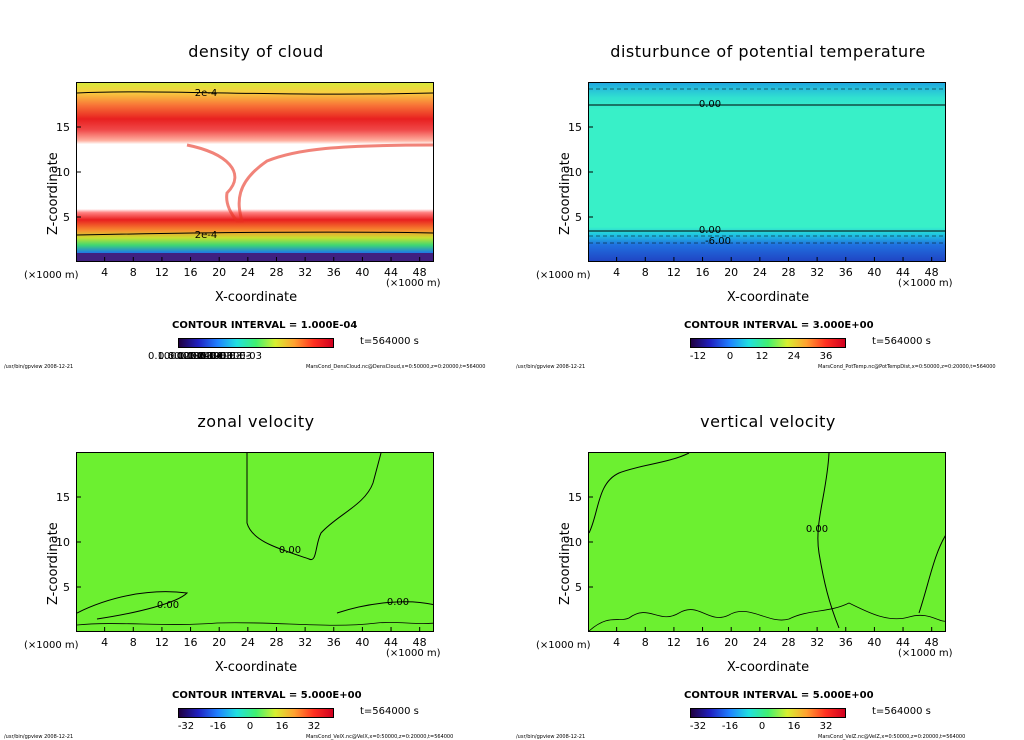  What do you see at coordinates (256, 51) in the screenshot?
I see `chart-title: density of cloud` at bounding box center [256, 51].